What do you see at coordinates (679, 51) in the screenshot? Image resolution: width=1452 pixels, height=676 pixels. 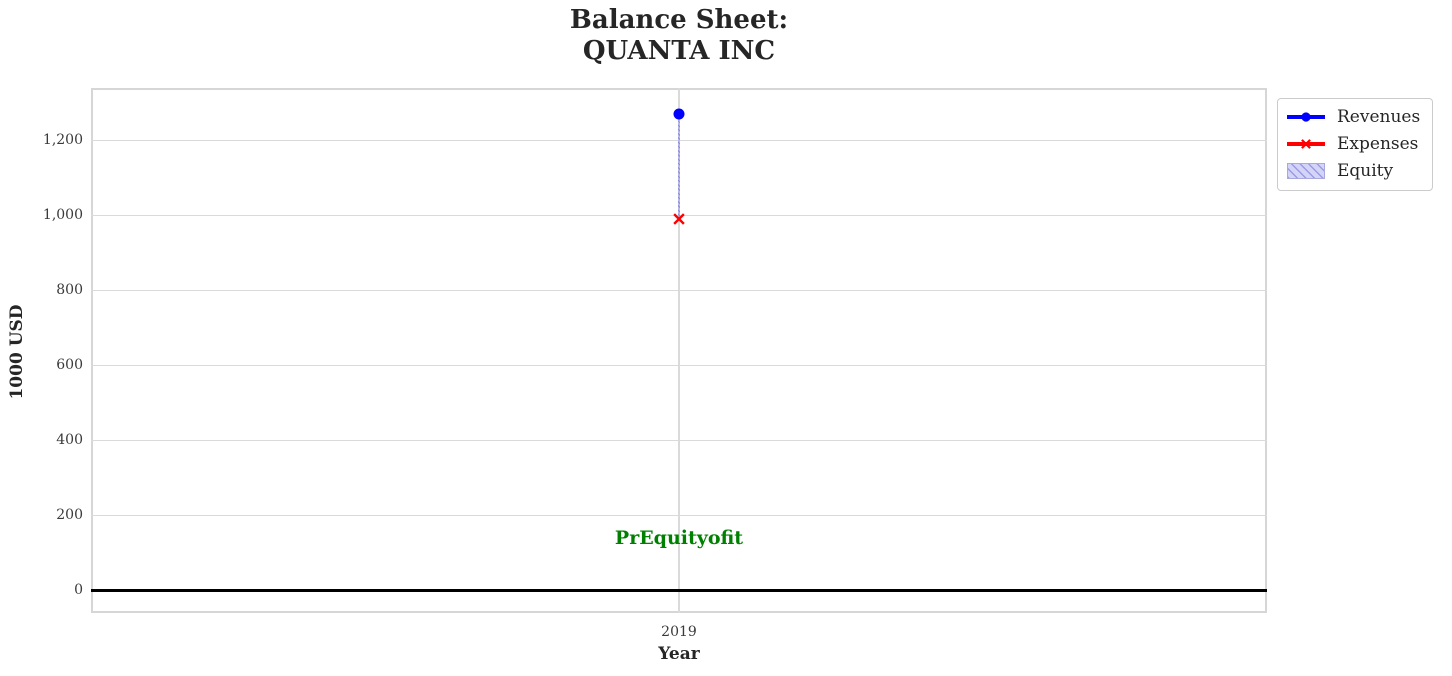 I see `chart-title-line2: QUANTA INC` at bounding box center [679, 51].